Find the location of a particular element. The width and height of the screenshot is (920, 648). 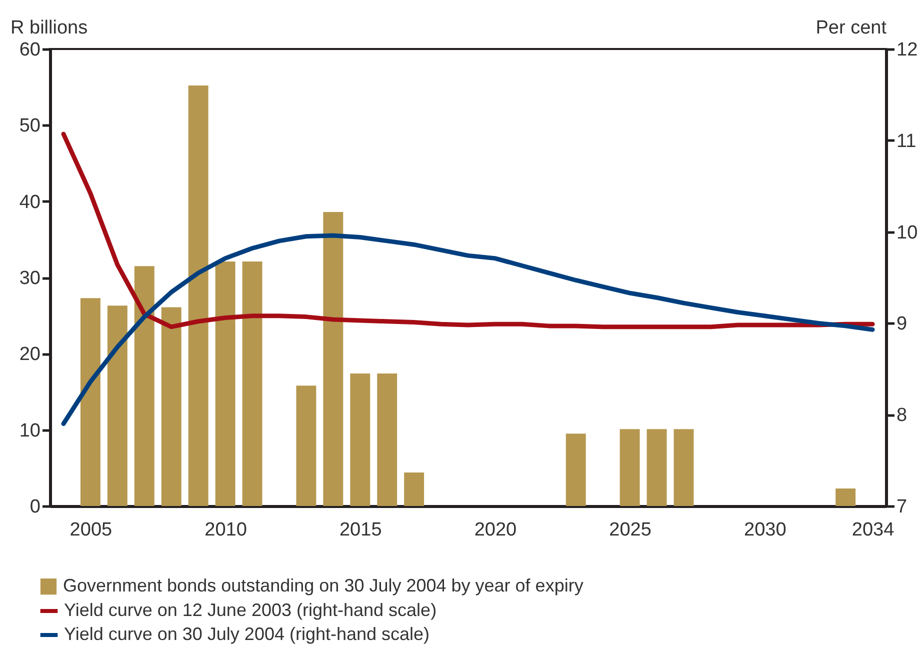

y-tick-label: 0 is located at coordinates (35, 507).